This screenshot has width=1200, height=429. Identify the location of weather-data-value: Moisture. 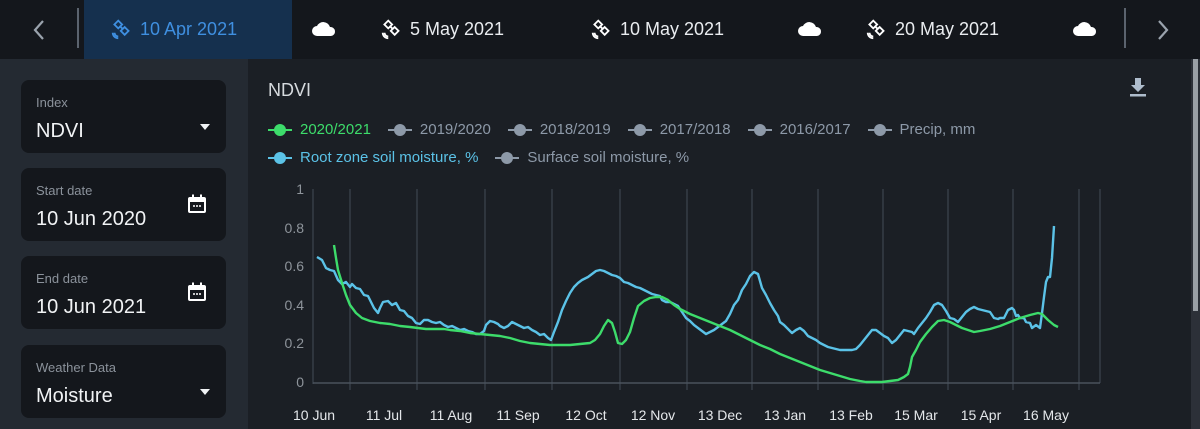
(74, 396).